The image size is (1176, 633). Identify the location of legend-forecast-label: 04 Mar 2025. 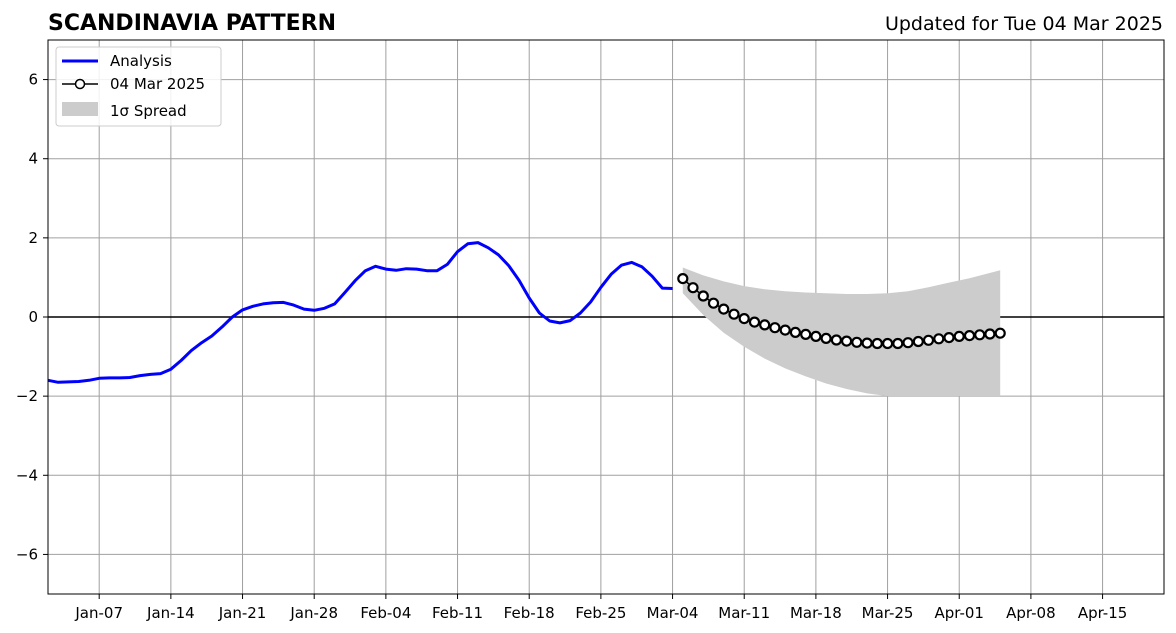
(157, 84).